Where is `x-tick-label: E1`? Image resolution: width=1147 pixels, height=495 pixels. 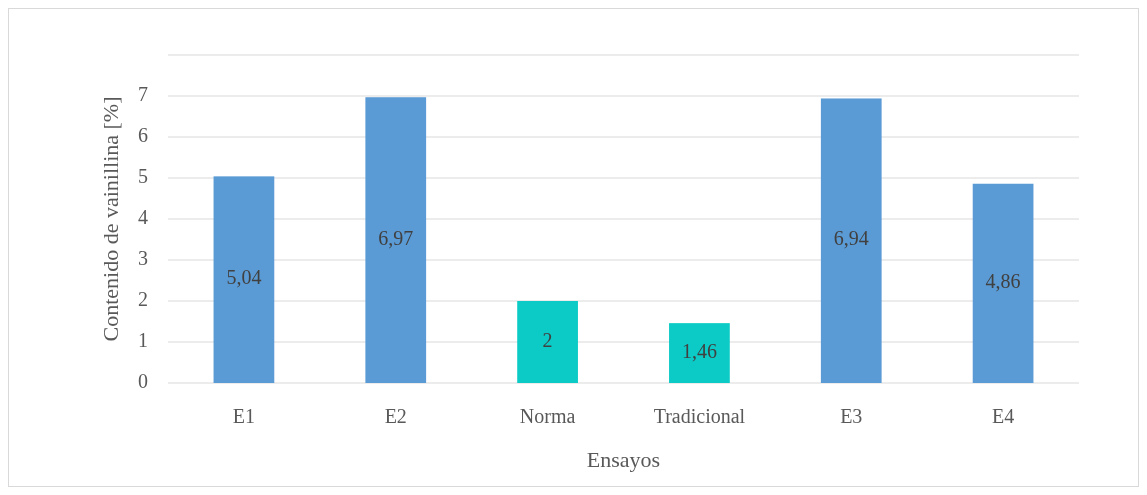
x-tick-label: E1 is located at coordinates (244, 416).